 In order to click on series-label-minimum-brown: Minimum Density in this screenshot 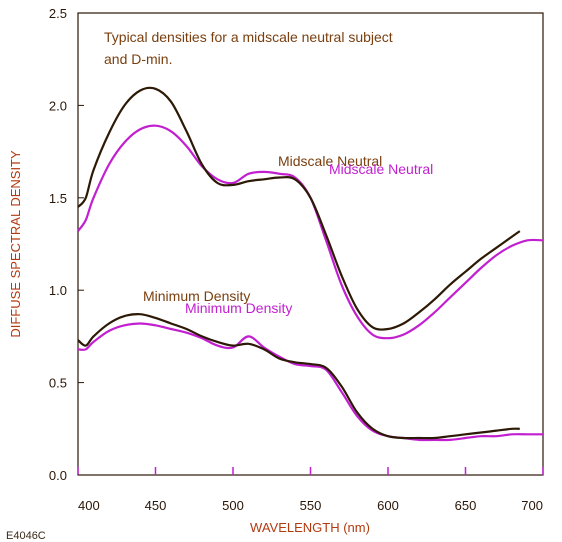, I will do `click(196, 296)`.